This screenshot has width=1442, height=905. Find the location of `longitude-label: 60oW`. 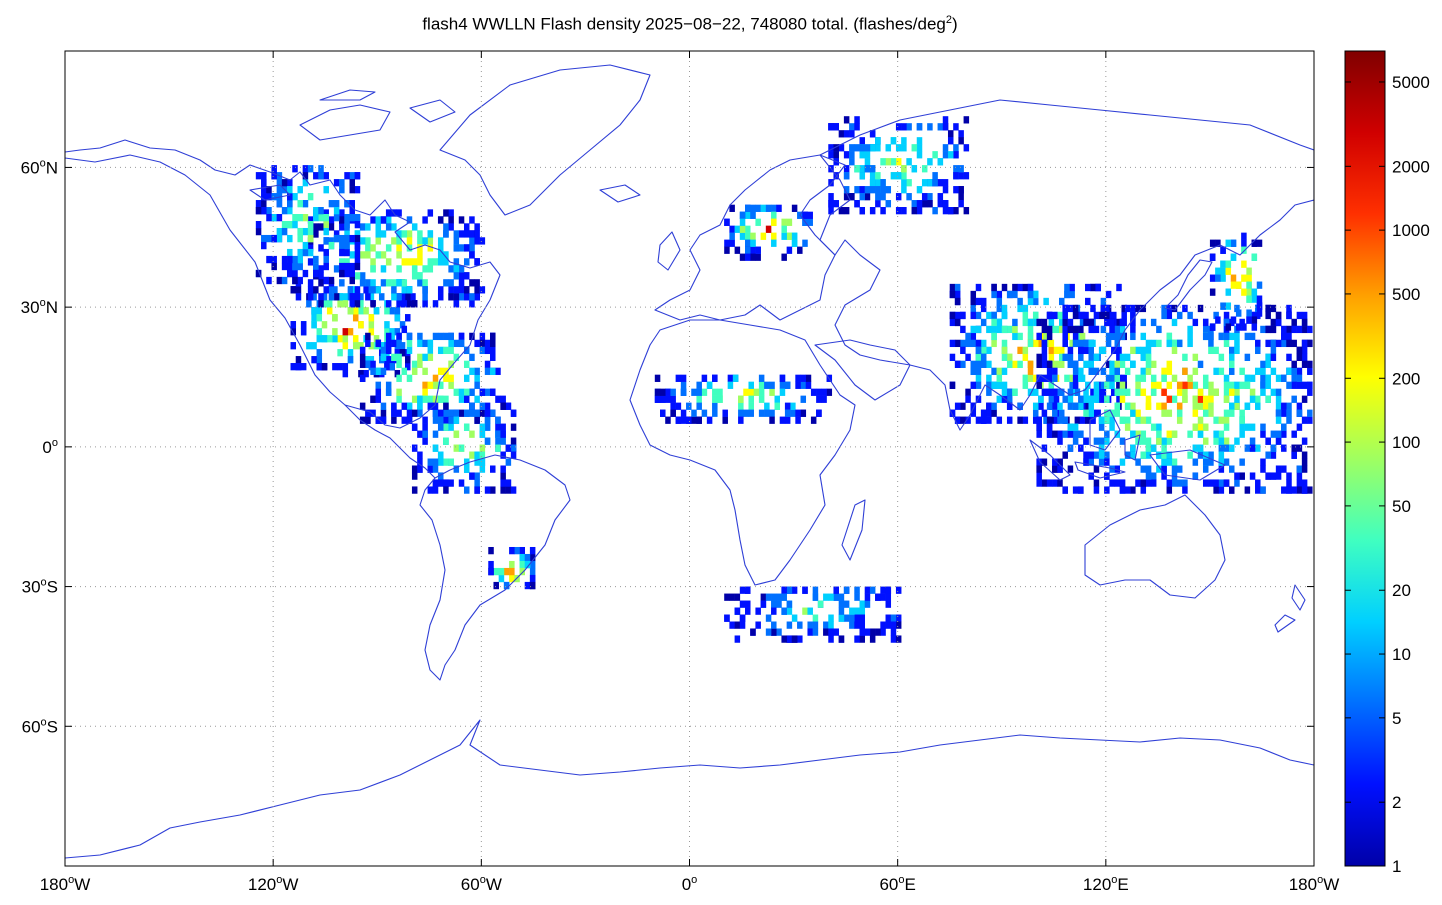

longitude-label: 60oW is located at coordinates (481, 884).